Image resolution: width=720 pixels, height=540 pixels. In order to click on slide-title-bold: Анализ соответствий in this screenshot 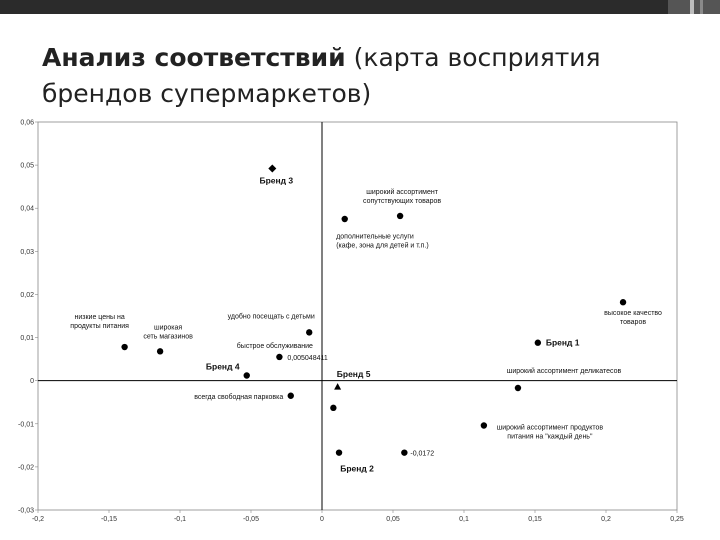, I will do `click(194, 57)`.